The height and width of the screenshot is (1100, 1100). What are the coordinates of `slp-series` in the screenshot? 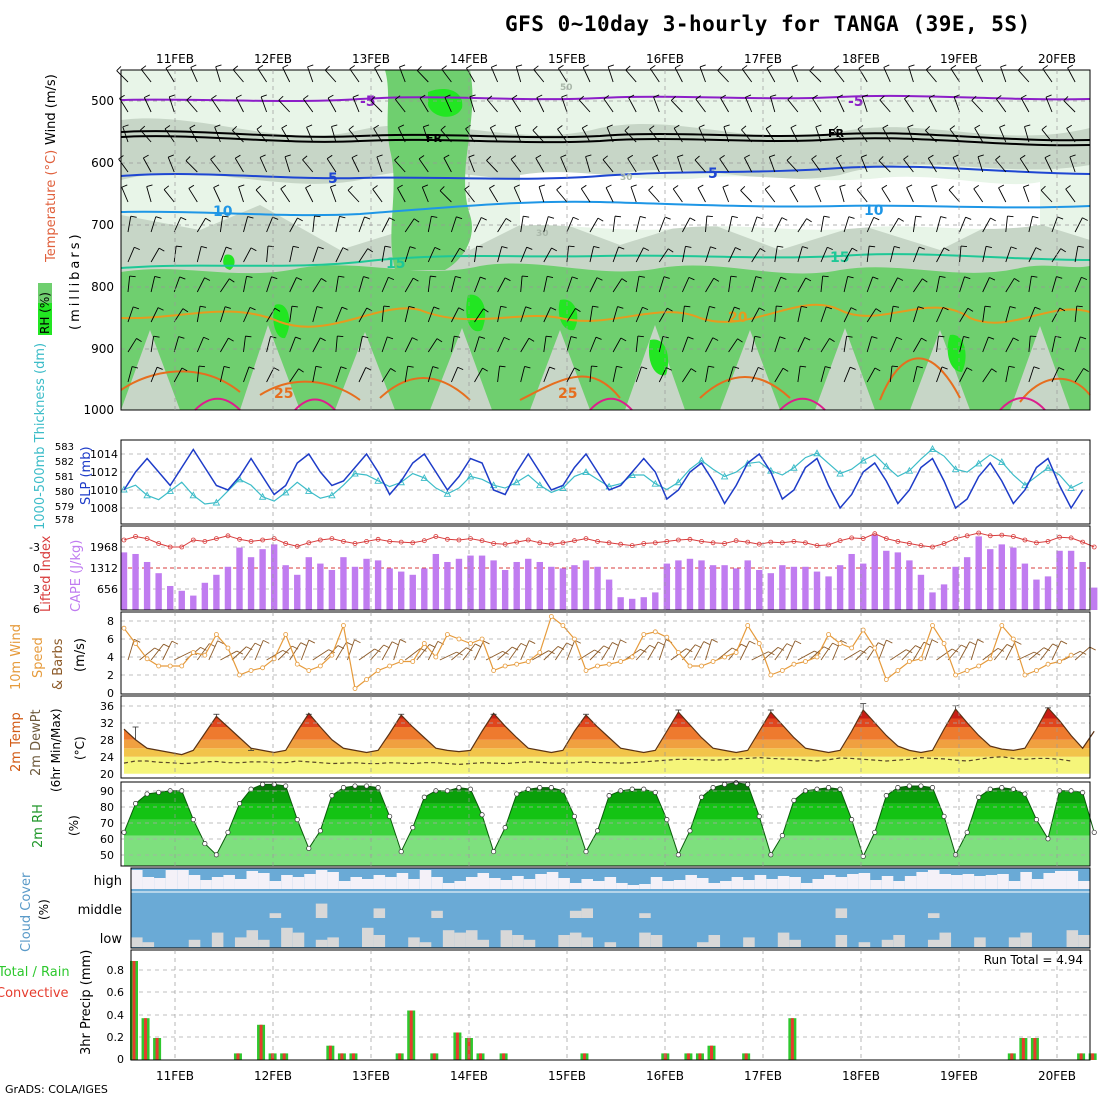 It's located at (602, 477).